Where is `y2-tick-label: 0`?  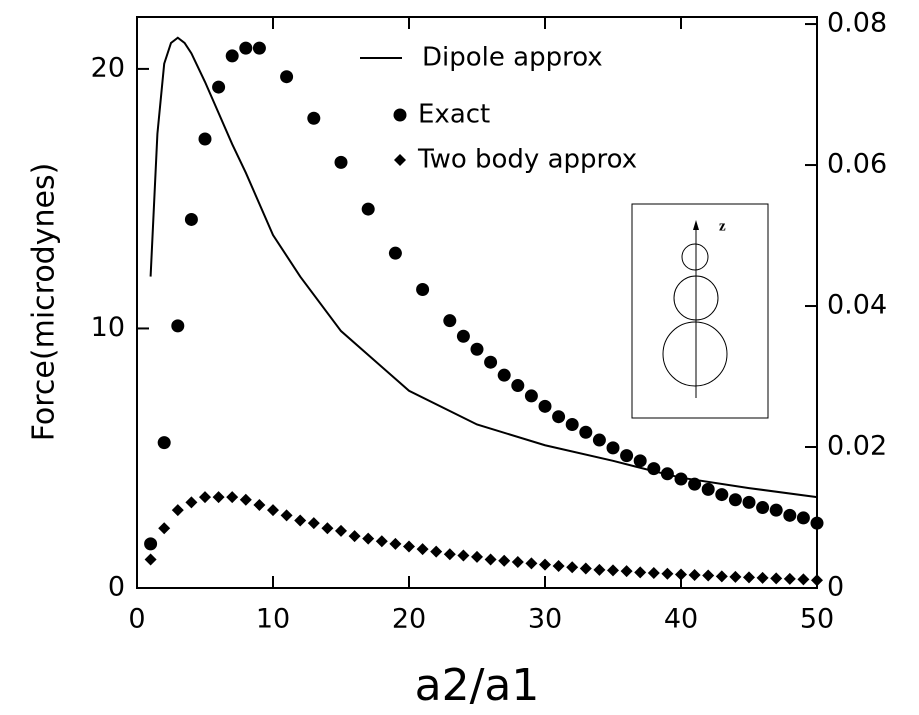
y2-tick-label: 0 is located at coordinates (835, 587).